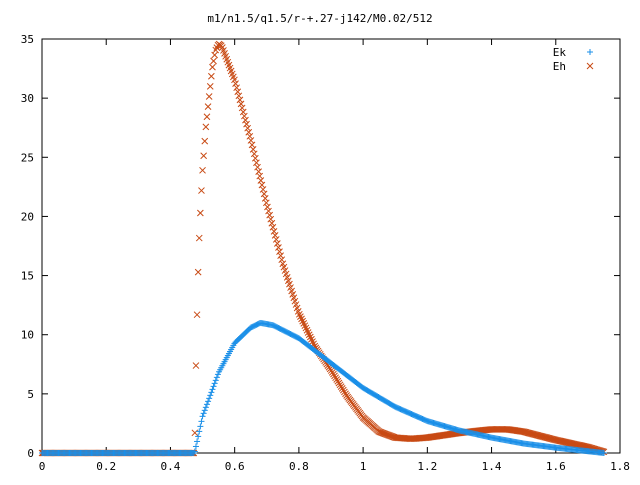 This screenshot has width=640, height=485. What do you see at coordinates (620, 466) in the screenshot?
I see `x-tick-label: 1.8` at bounding box center [620, 466].